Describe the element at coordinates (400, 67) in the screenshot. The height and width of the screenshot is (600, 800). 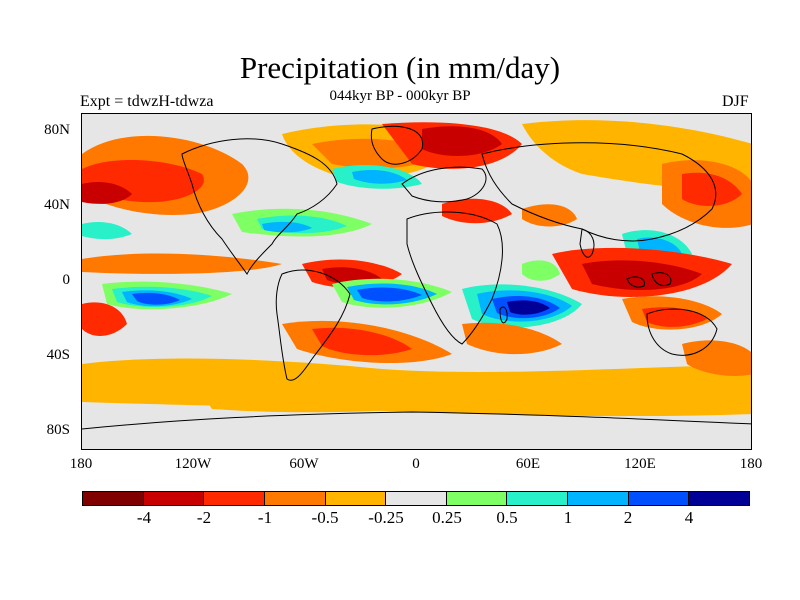
I see `map-title: Precipitation (in mm/day)` at that location.